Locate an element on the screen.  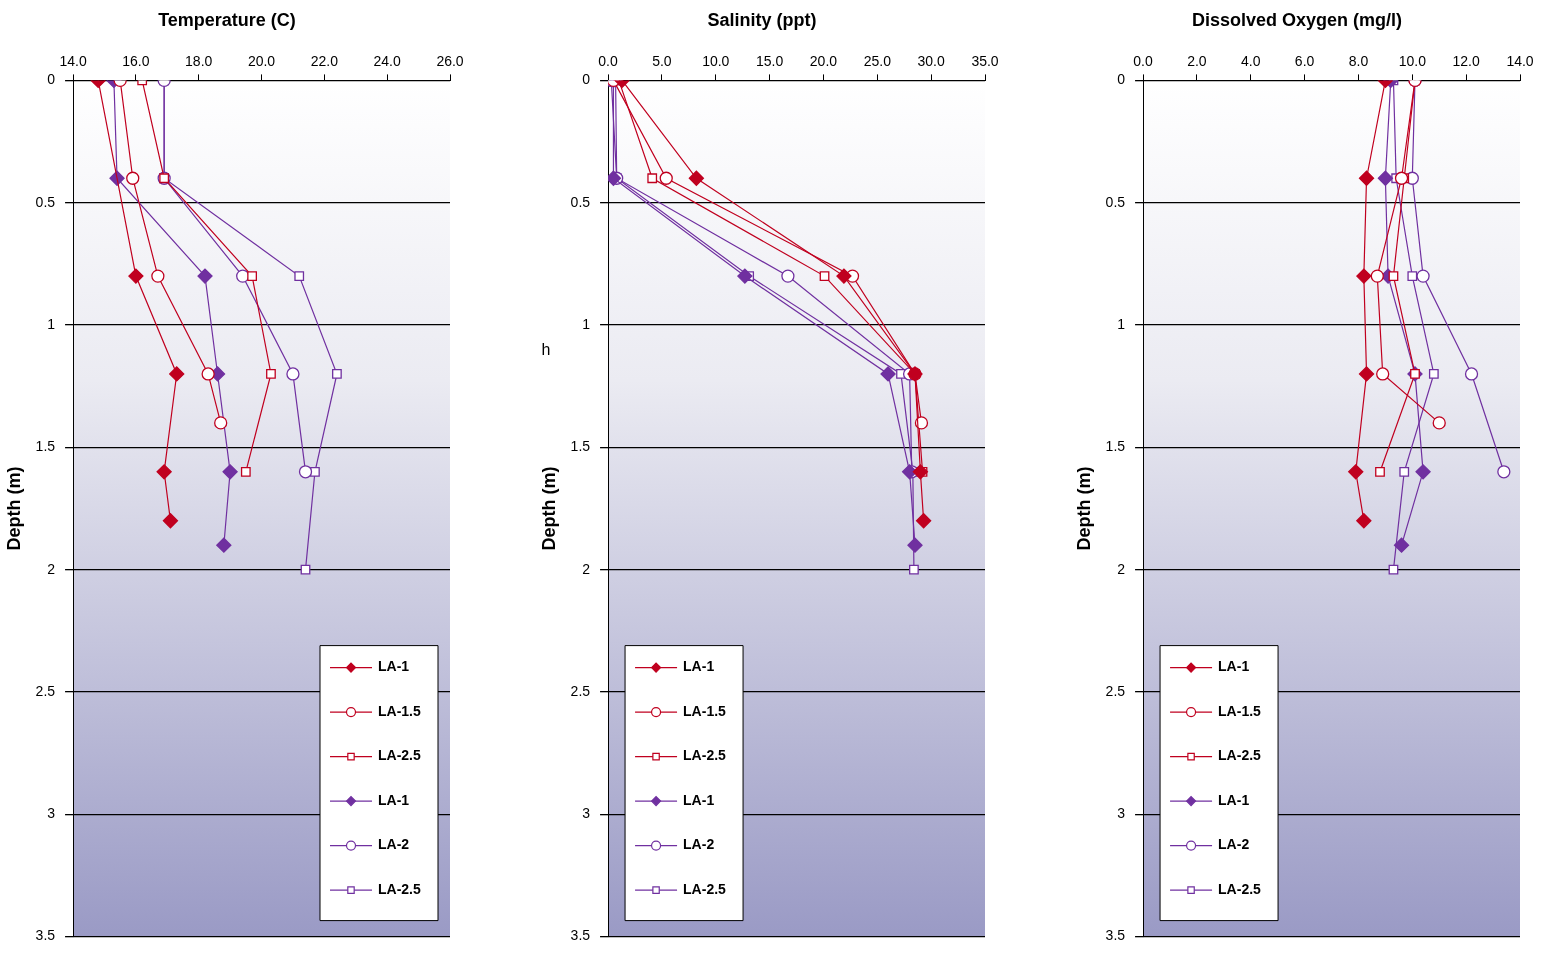
x-tick-label: 2.0 is located at coordinates (1197, 60).